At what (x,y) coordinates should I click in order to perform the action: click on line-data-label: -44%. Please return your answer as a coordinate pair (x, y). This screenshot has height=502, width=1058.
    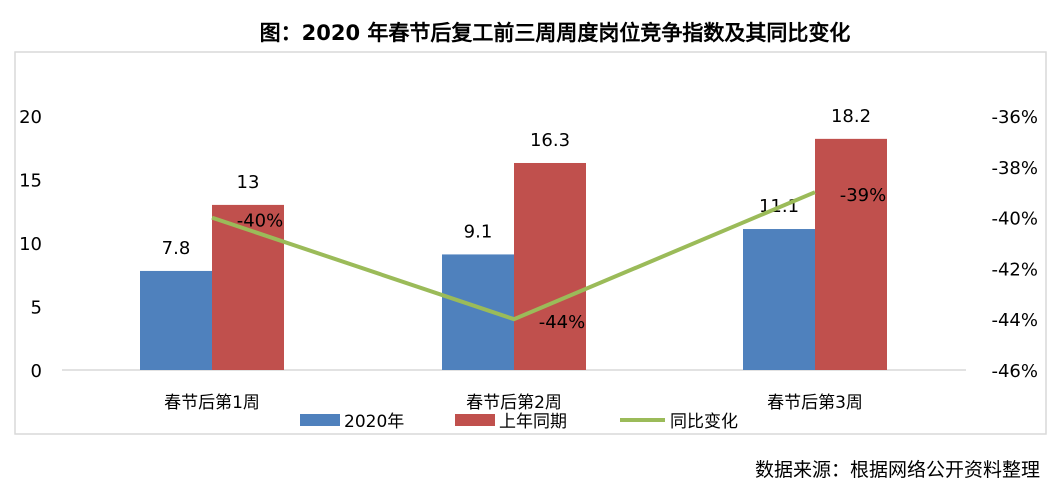
    Looking at the image, I should click on (562, 322).